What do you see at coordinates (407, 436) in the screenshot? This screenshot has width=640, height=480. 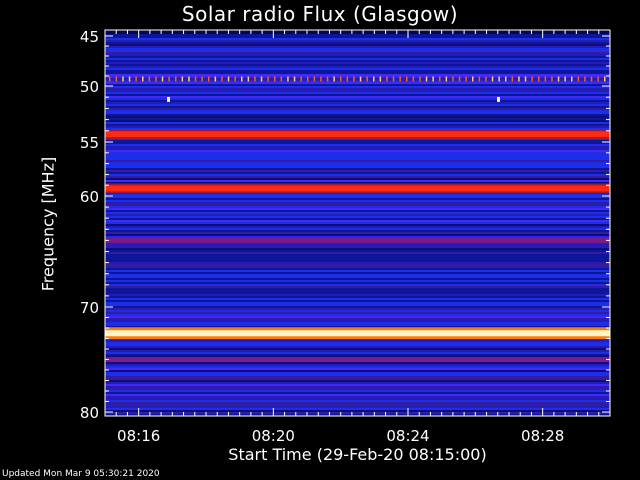 I see `x-tick-label: 08:24` at bounding box center [407, 436].